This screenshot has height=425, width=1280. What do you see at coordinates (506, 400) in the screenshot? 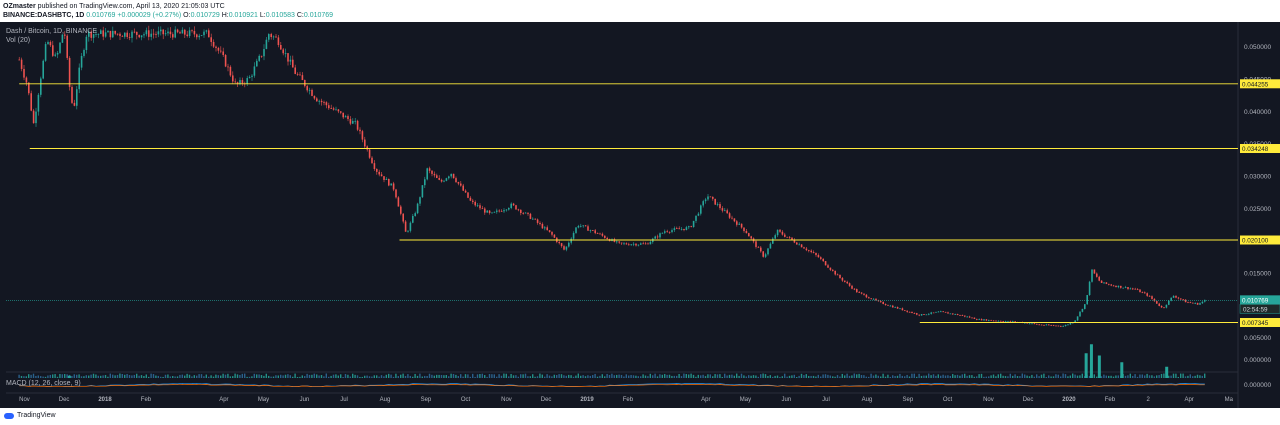
I see `time-tick-label: Nov` at bounding box center [506, 400].